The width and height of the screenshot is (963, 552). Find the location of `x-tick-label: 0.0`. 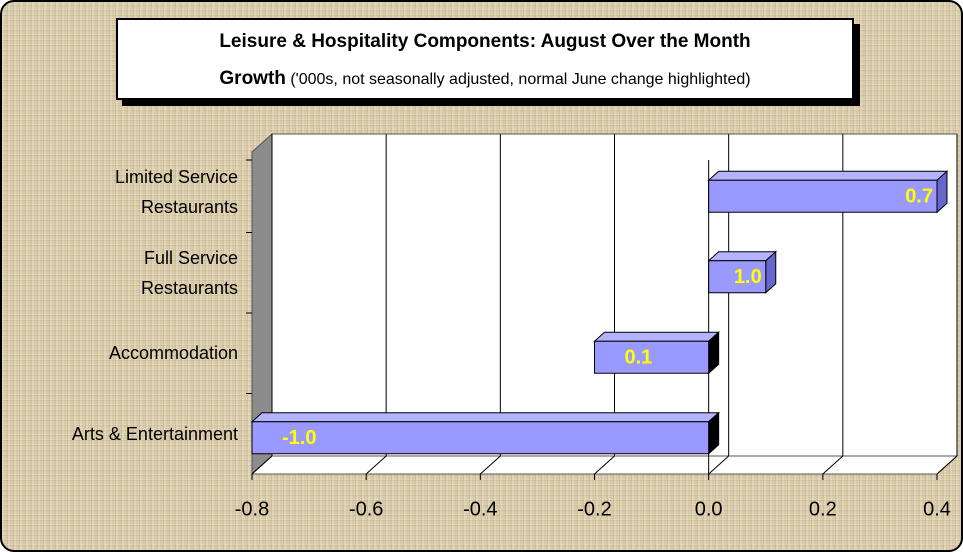

x-tick-label: 0.0 is located at coordinates (709, 509).